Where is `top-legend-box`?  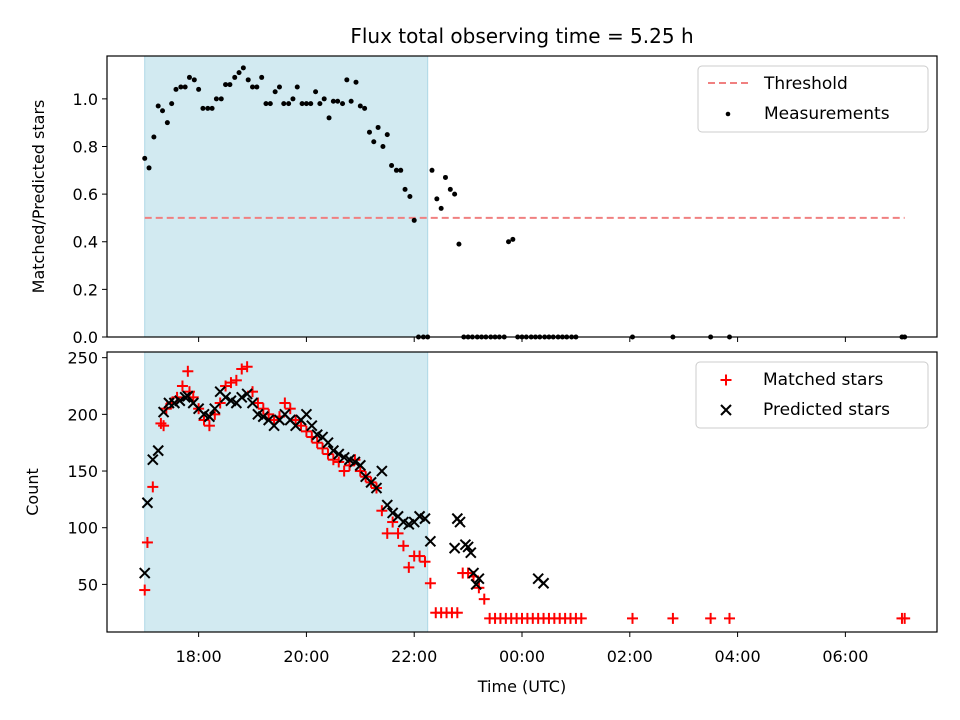 top-legend-box is located at coordinates (813, 99).